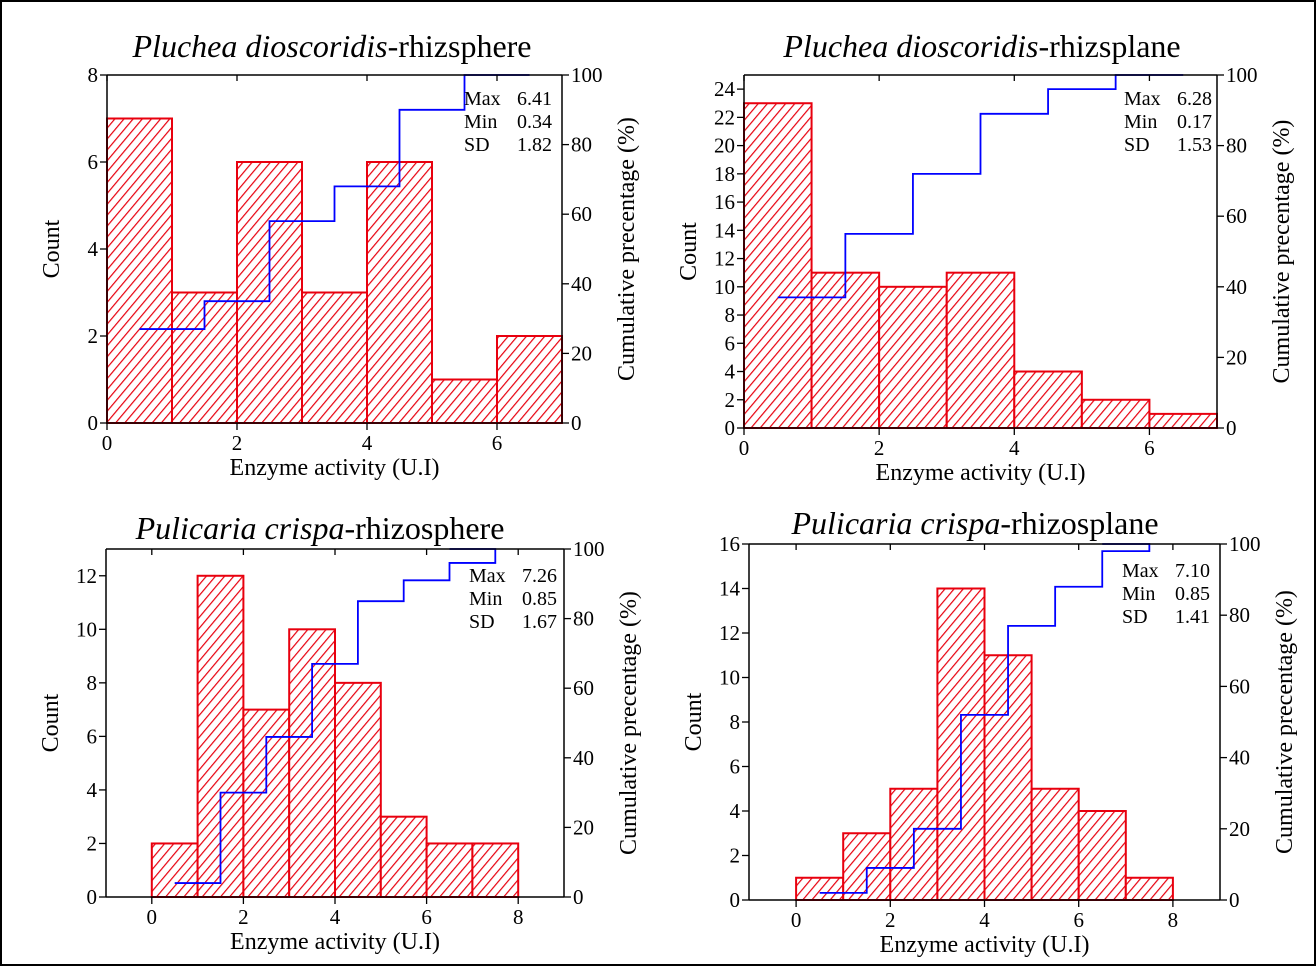 The image size is (1316, 968). I want to click on stat-value: 1.41, so click(1192, 617).